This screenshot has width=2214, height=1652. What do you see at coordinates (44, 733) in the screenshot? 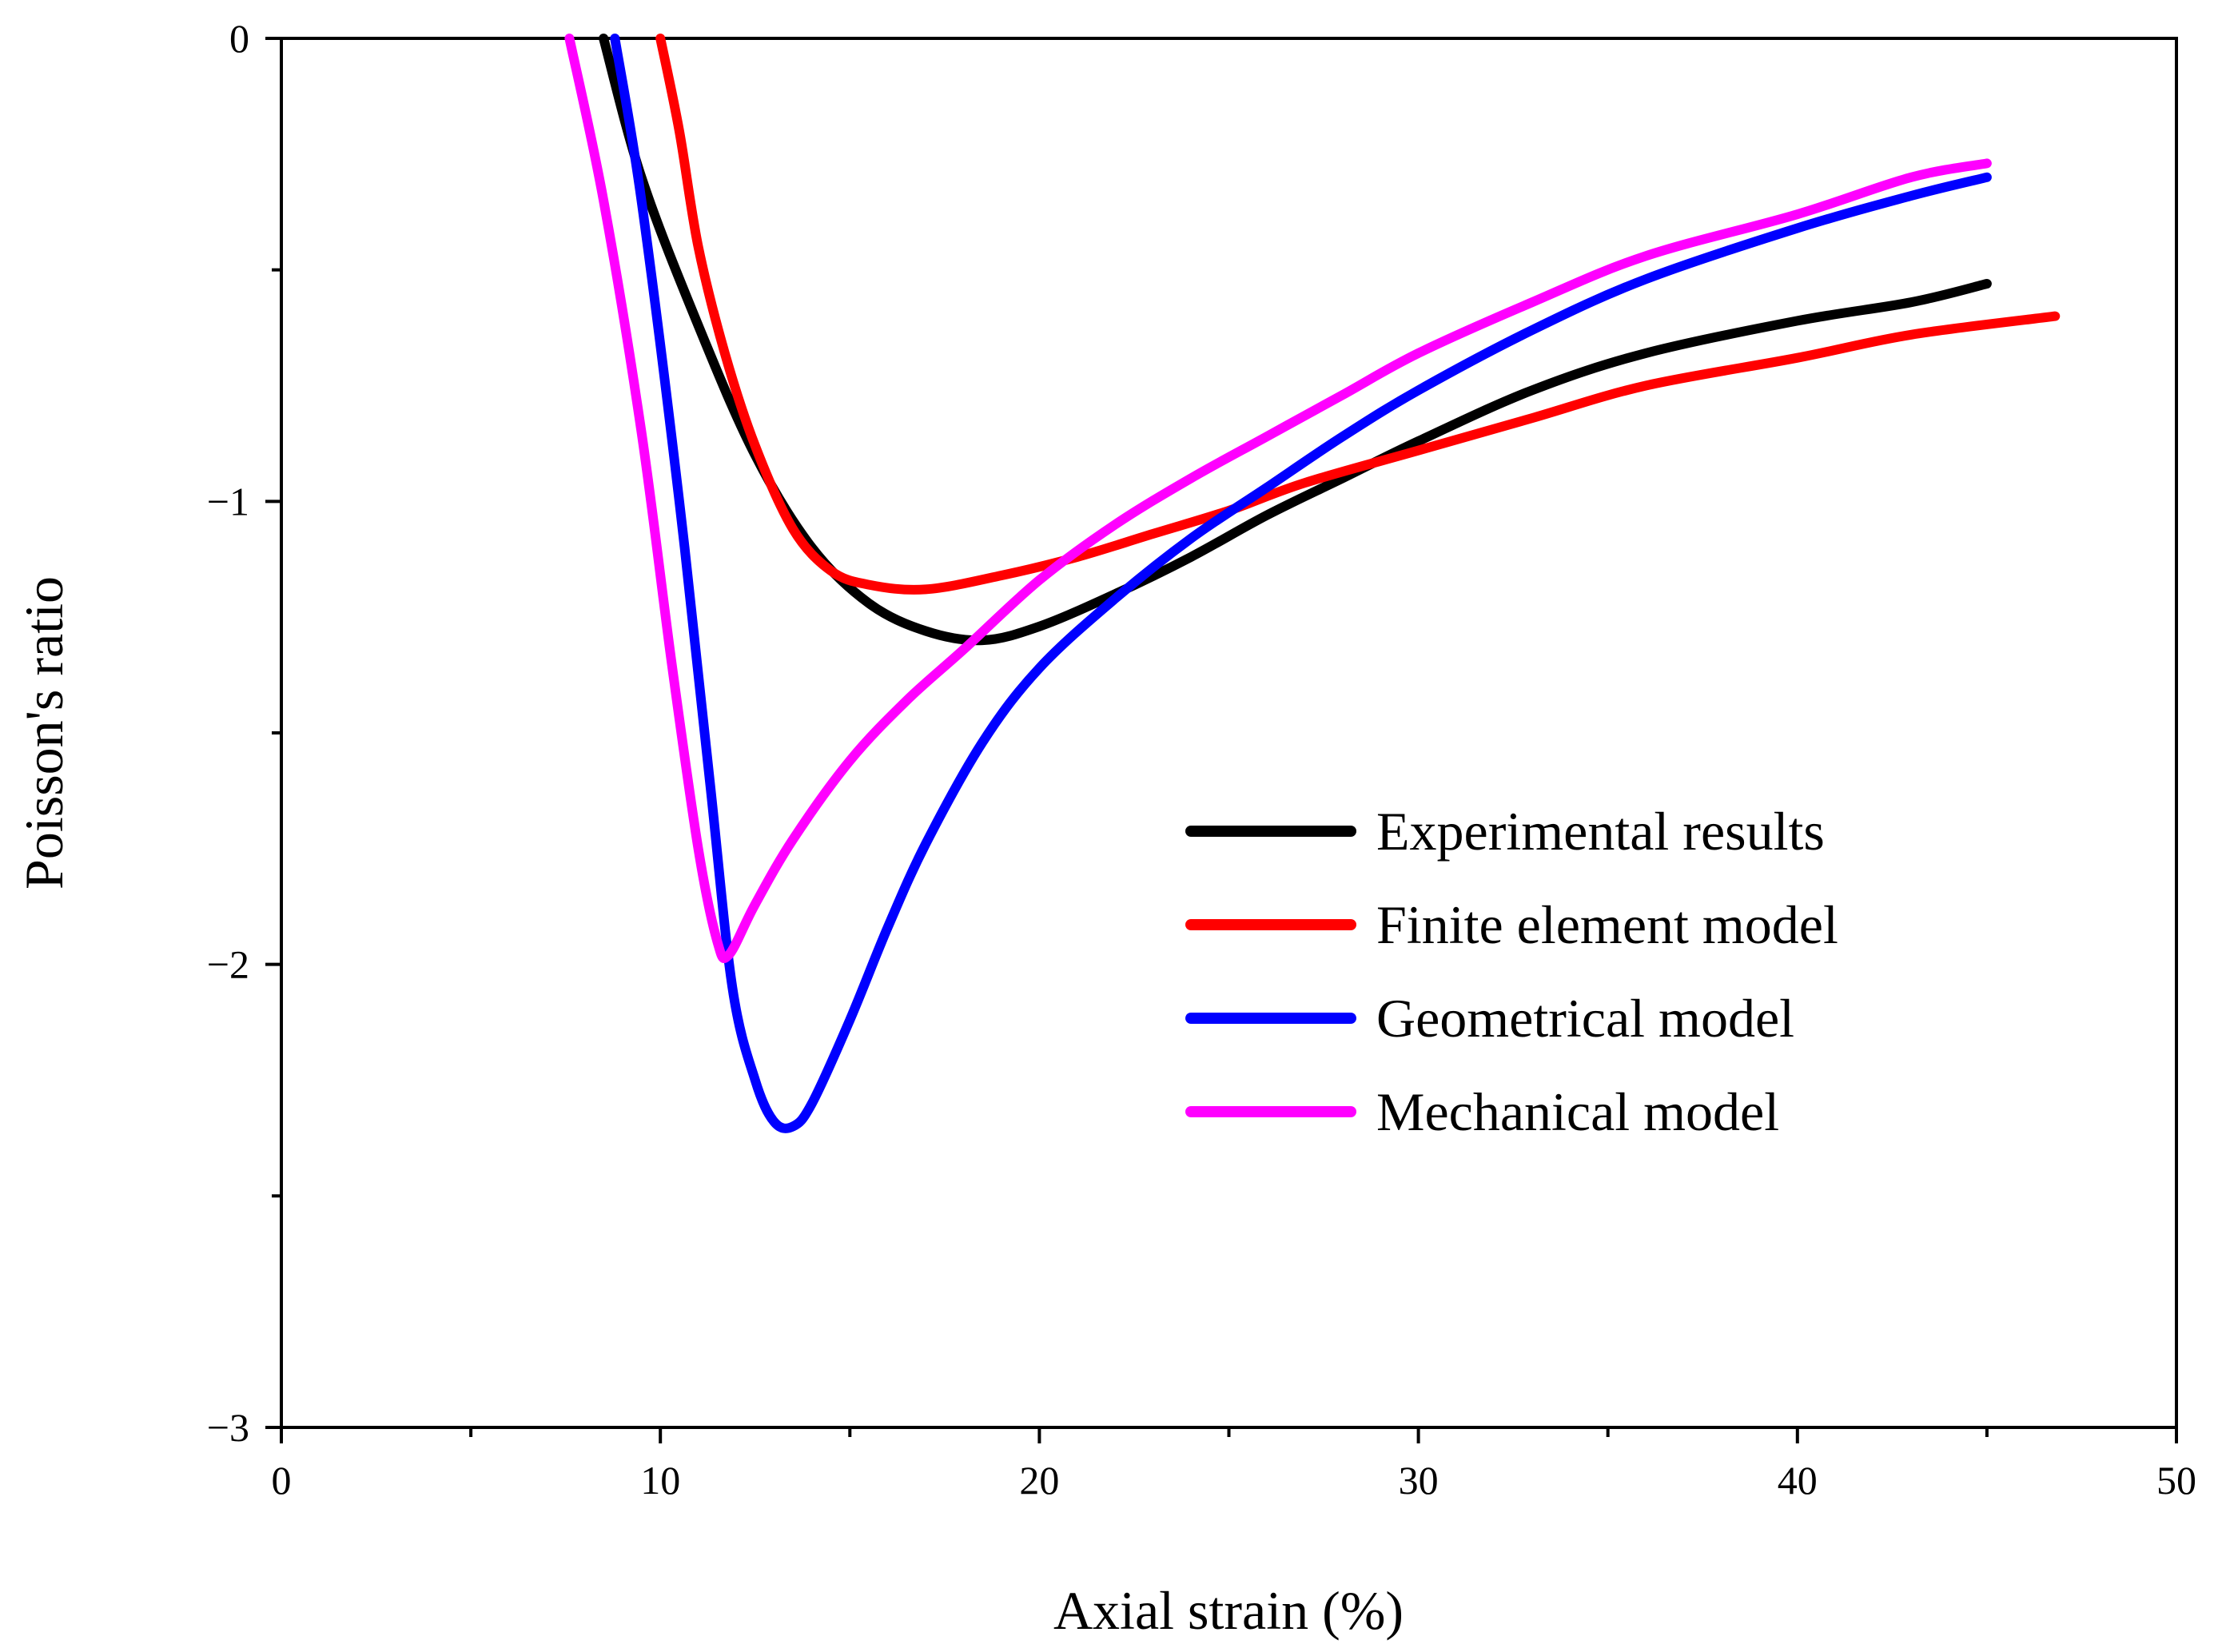
I see `y-axis-title: Poisson's ratio` at bounding box center [44, 733].